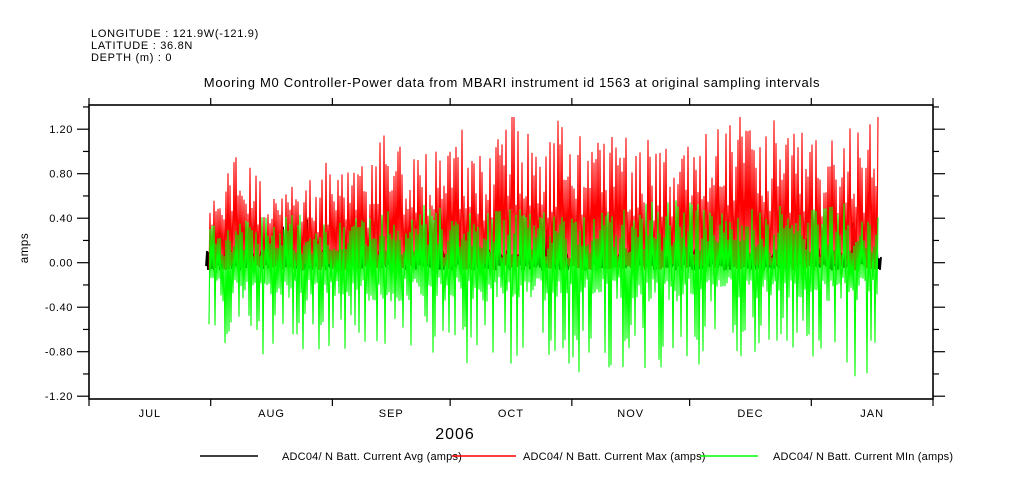 The height and width of the screenshot is (504, 1009). I want to click on month-label: NOV, so click(630, 414).